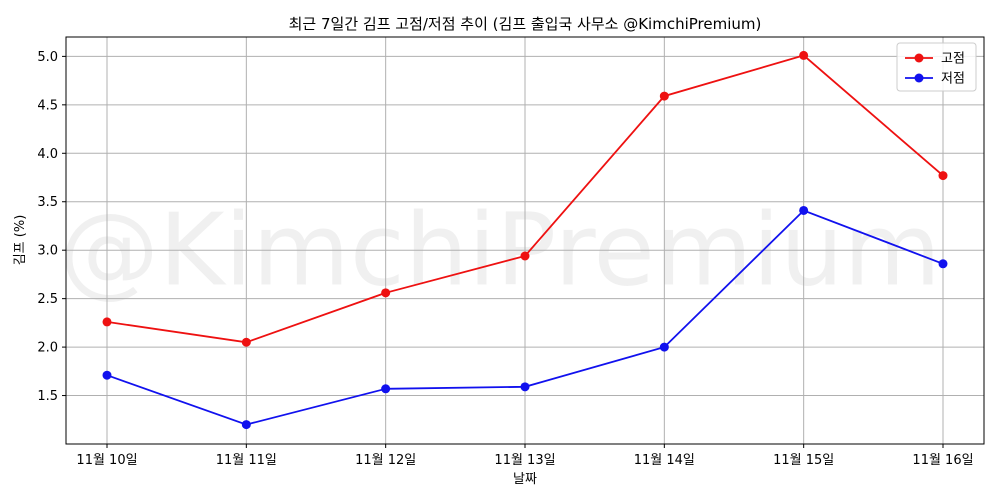 This screenshot has width=1000, height=500. What do you see at coordinates (942, 460) in the screenshot?
I see `x-tick-label: 11월 16일` at bounding box center [942, 460].